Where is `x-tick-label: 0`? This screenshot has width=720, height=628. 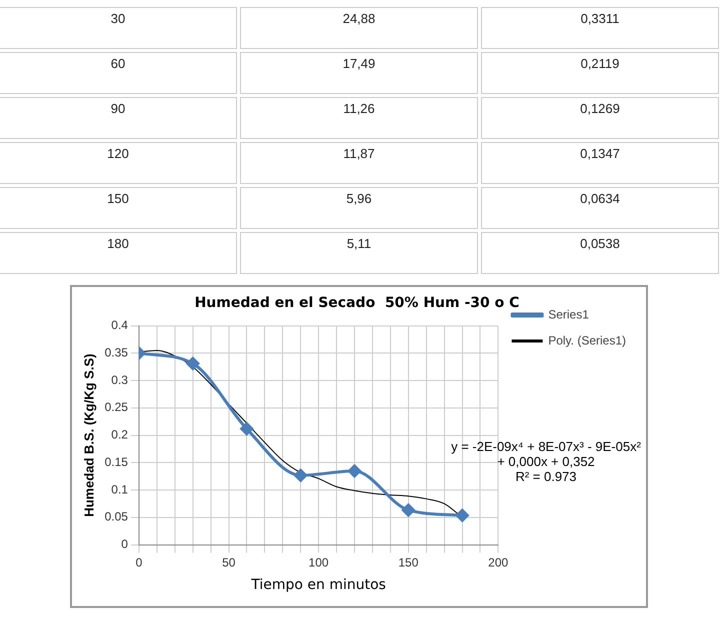
x-tick-label: 0 is located at coordinates (139, 562).